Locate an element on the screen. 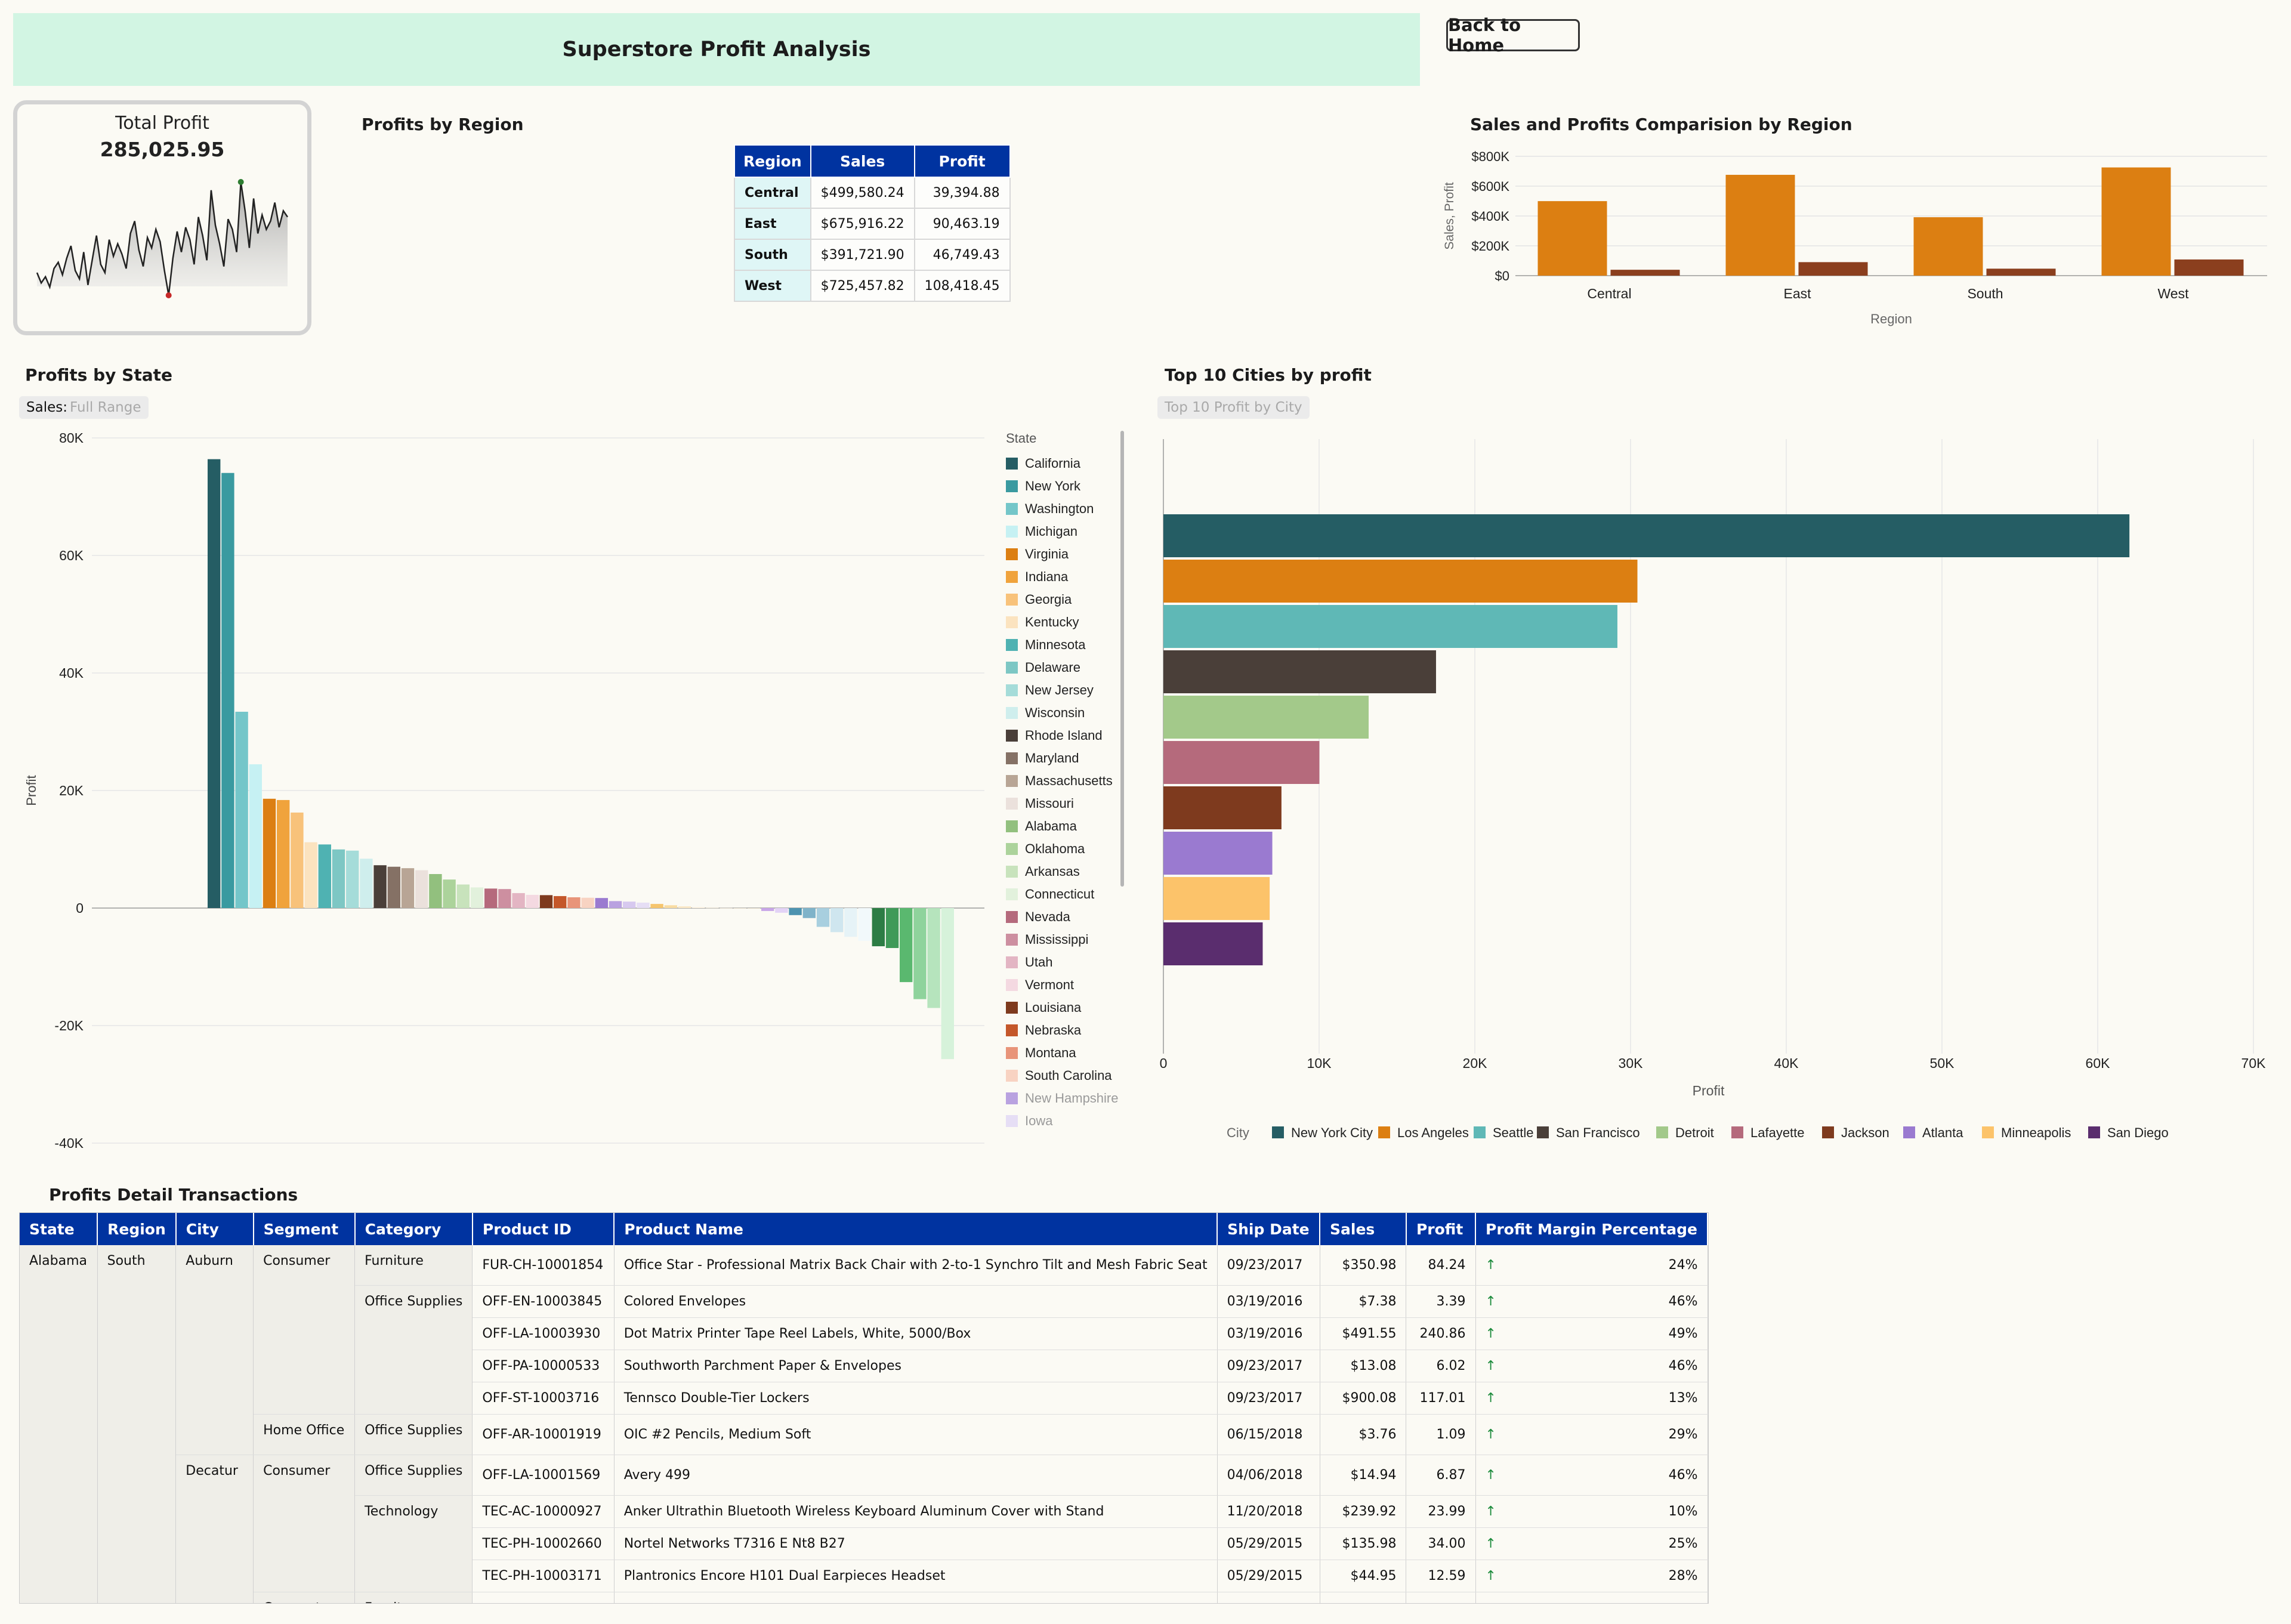 This screenshot has width=2291, height=1624. col-margin: Profit Margin Percentage is located at coordinates (1591, 1229).